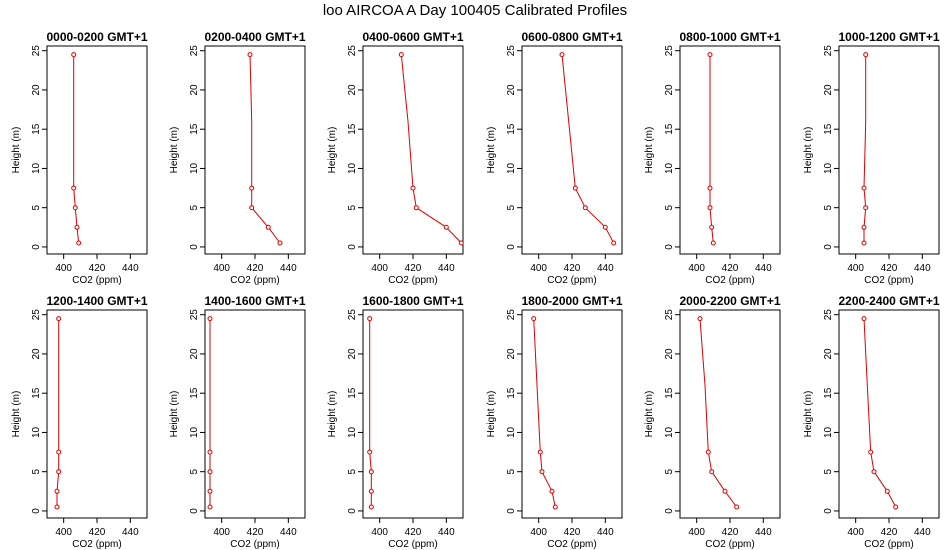  Describe the element at coordinates (194, 168) in the screenshot. I see `y-tick-label: 10` at that location.